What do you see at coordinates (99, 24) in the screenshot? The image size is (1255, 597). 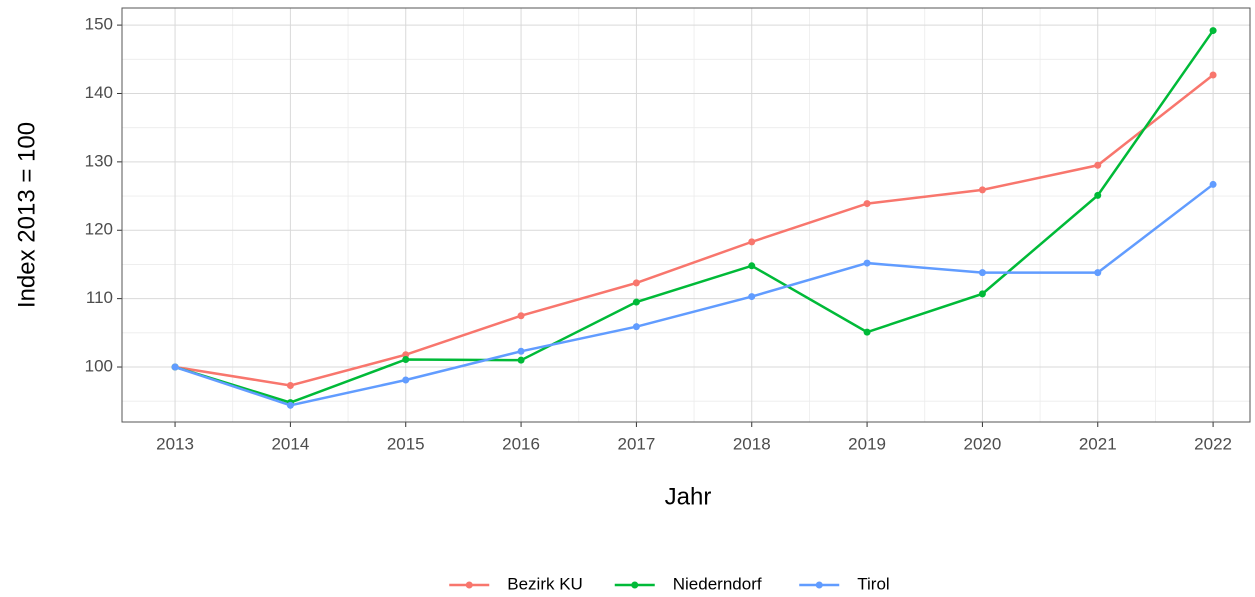 I see `y-tick-label: 150` at bounding box center [99, 24].